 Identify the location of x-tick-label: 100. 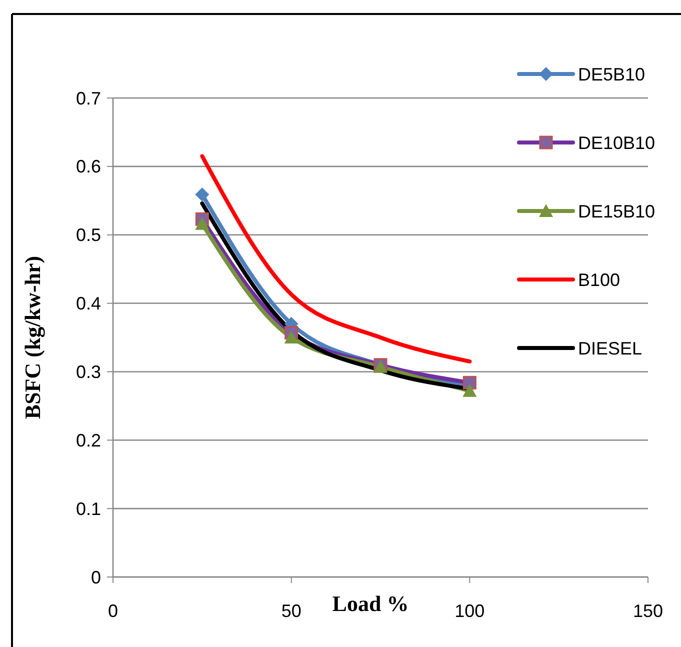
(469, 611).